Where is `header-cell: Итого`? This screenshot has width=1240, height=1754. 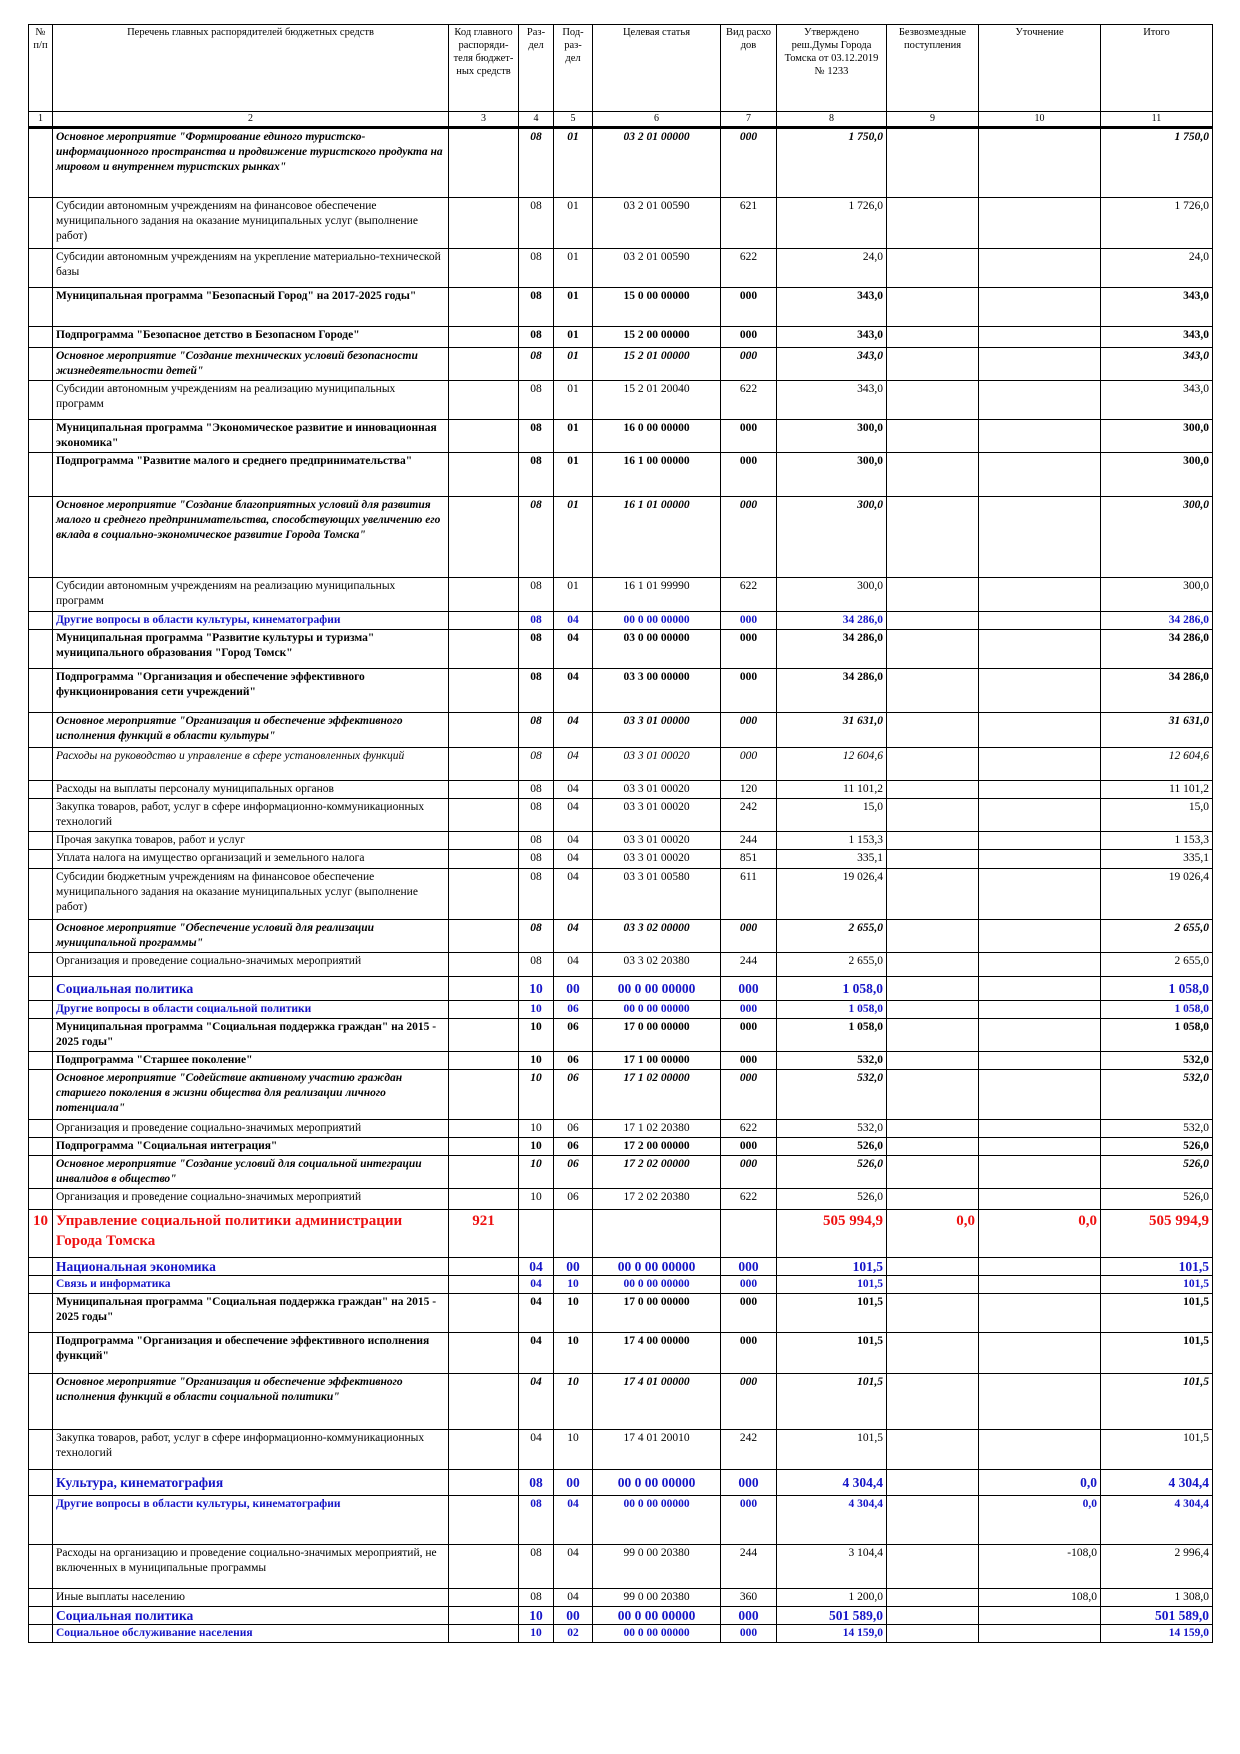
header-cell: Итого is located at coordinates (1156, 68).